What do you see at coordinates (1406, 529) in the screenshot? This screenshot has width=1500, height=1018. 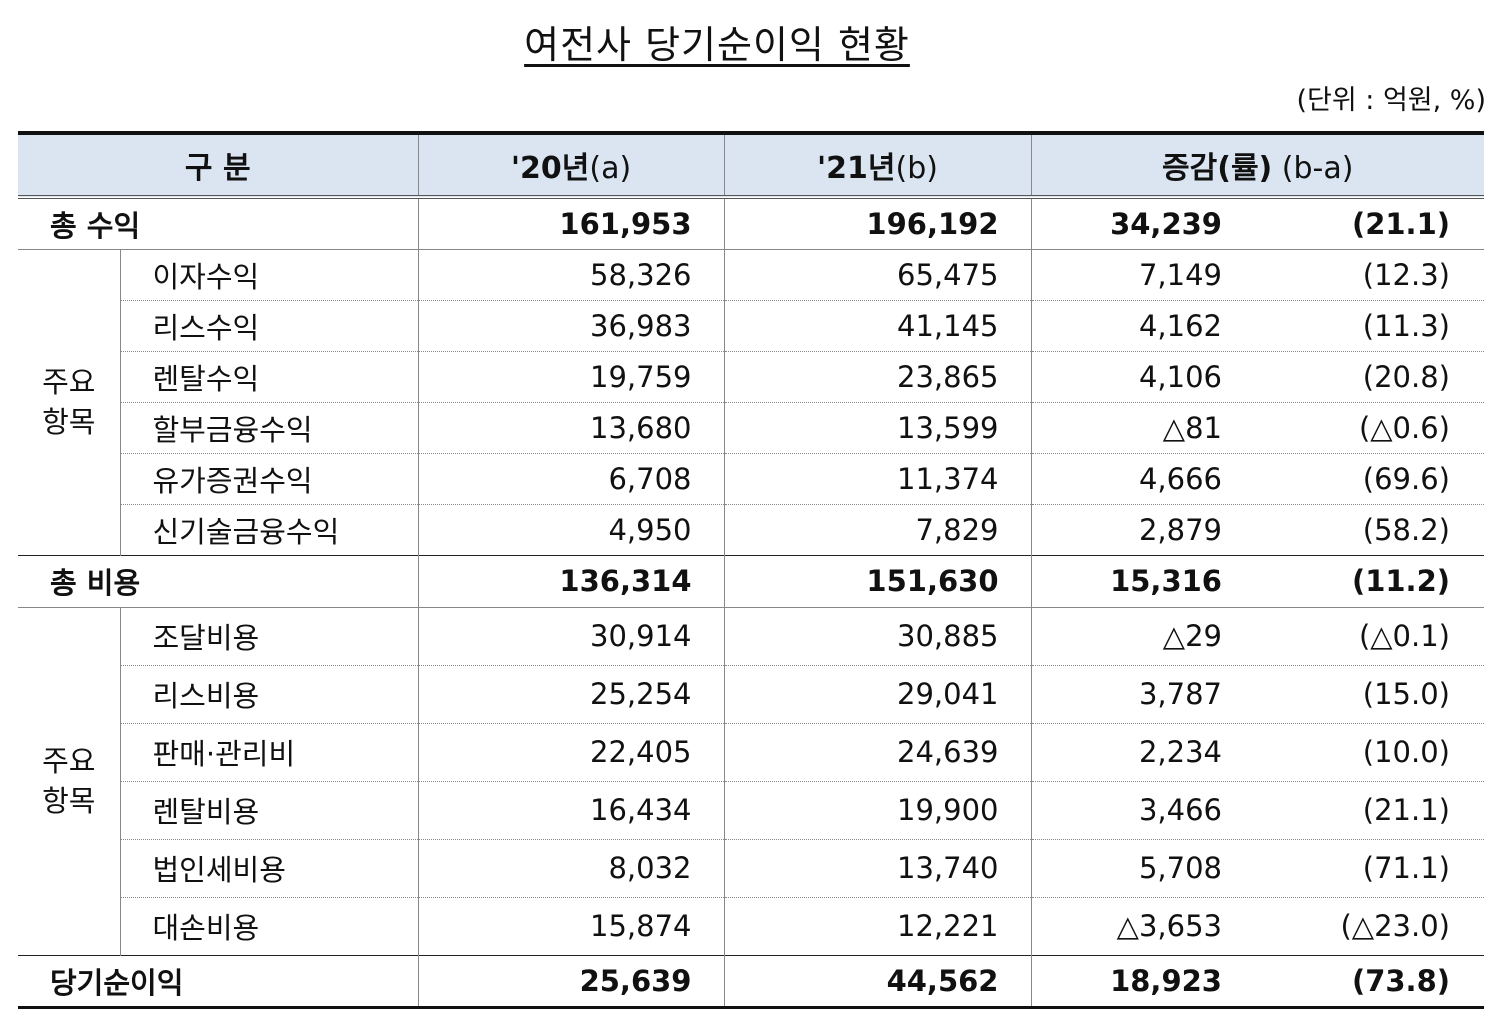 I see `change-rate: (58.2)` at bounding box center [1406, 529].